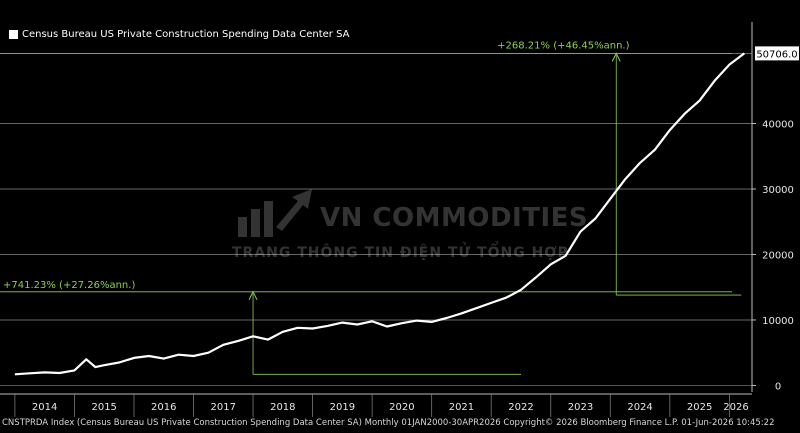 Image resolution: width=800 pixels, height=433 pixels. What do you see at coordinates (639, 407) in the screenshot?
I see `x-tick-label: 2024` at bounding box center [639, 407].